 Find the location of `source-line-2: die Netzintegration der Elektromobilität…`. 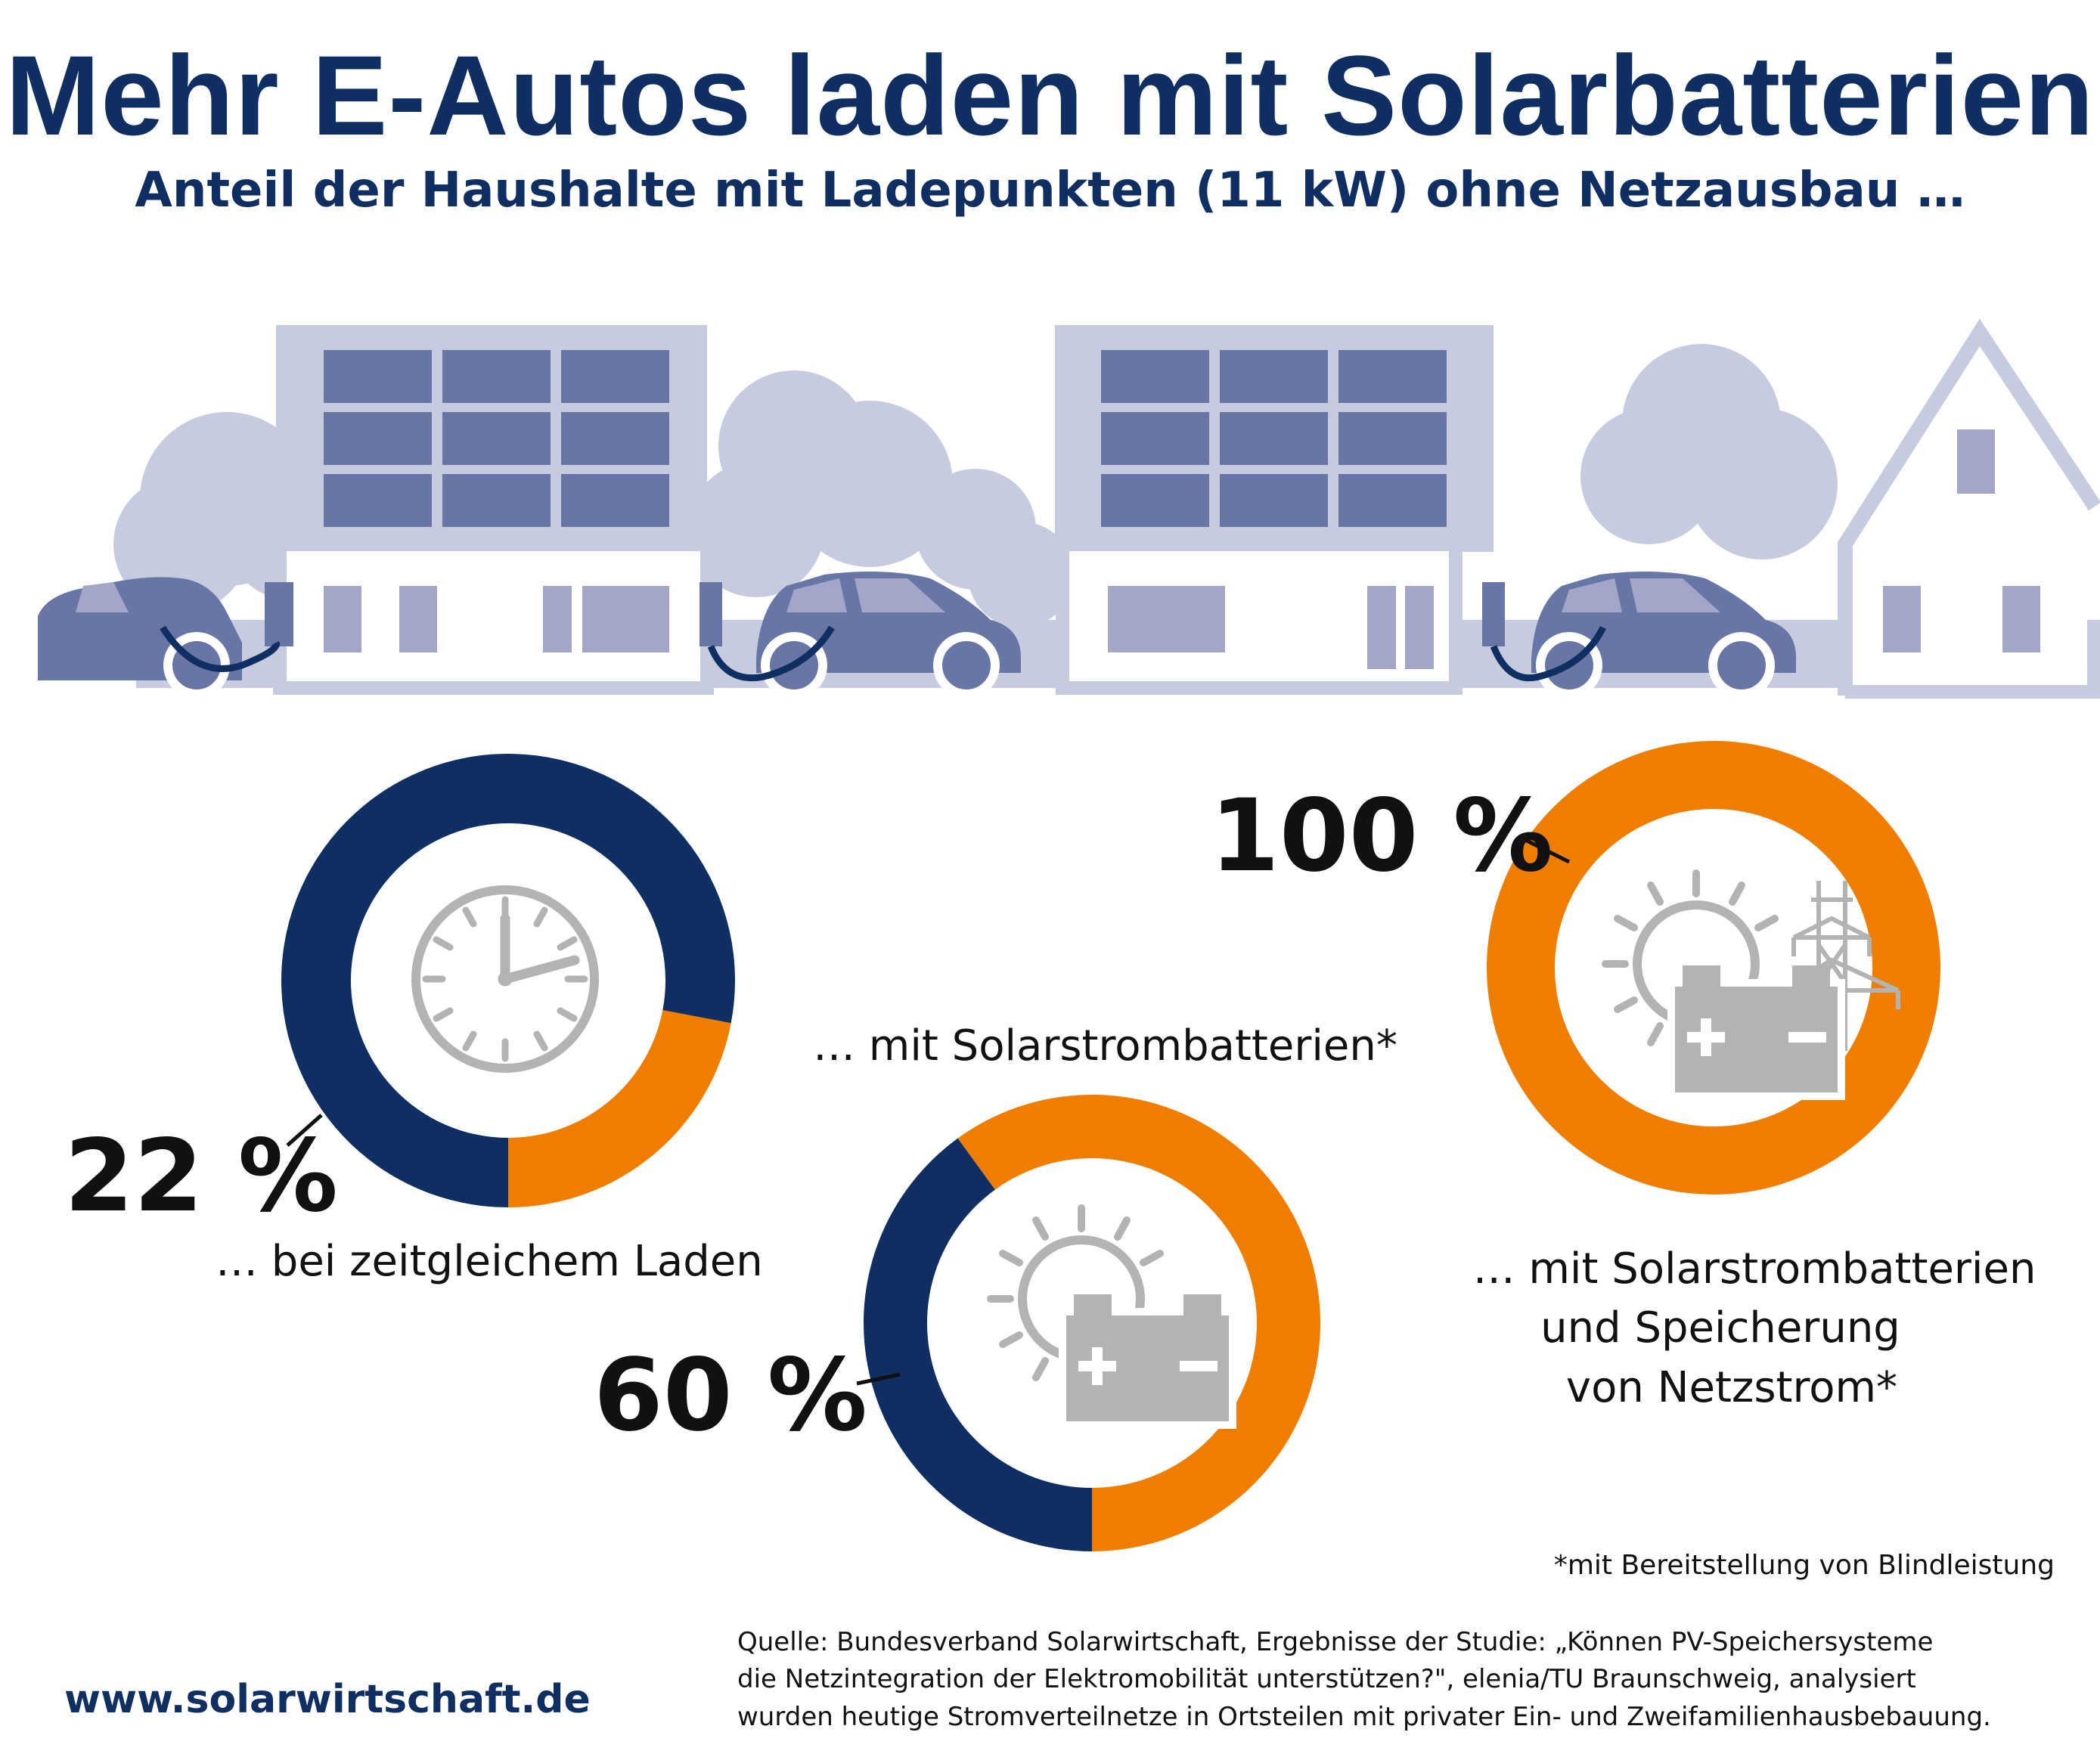

source-line-2: die Netzintegration der Elektromobilität… is located at coordinates (1326, 1679).